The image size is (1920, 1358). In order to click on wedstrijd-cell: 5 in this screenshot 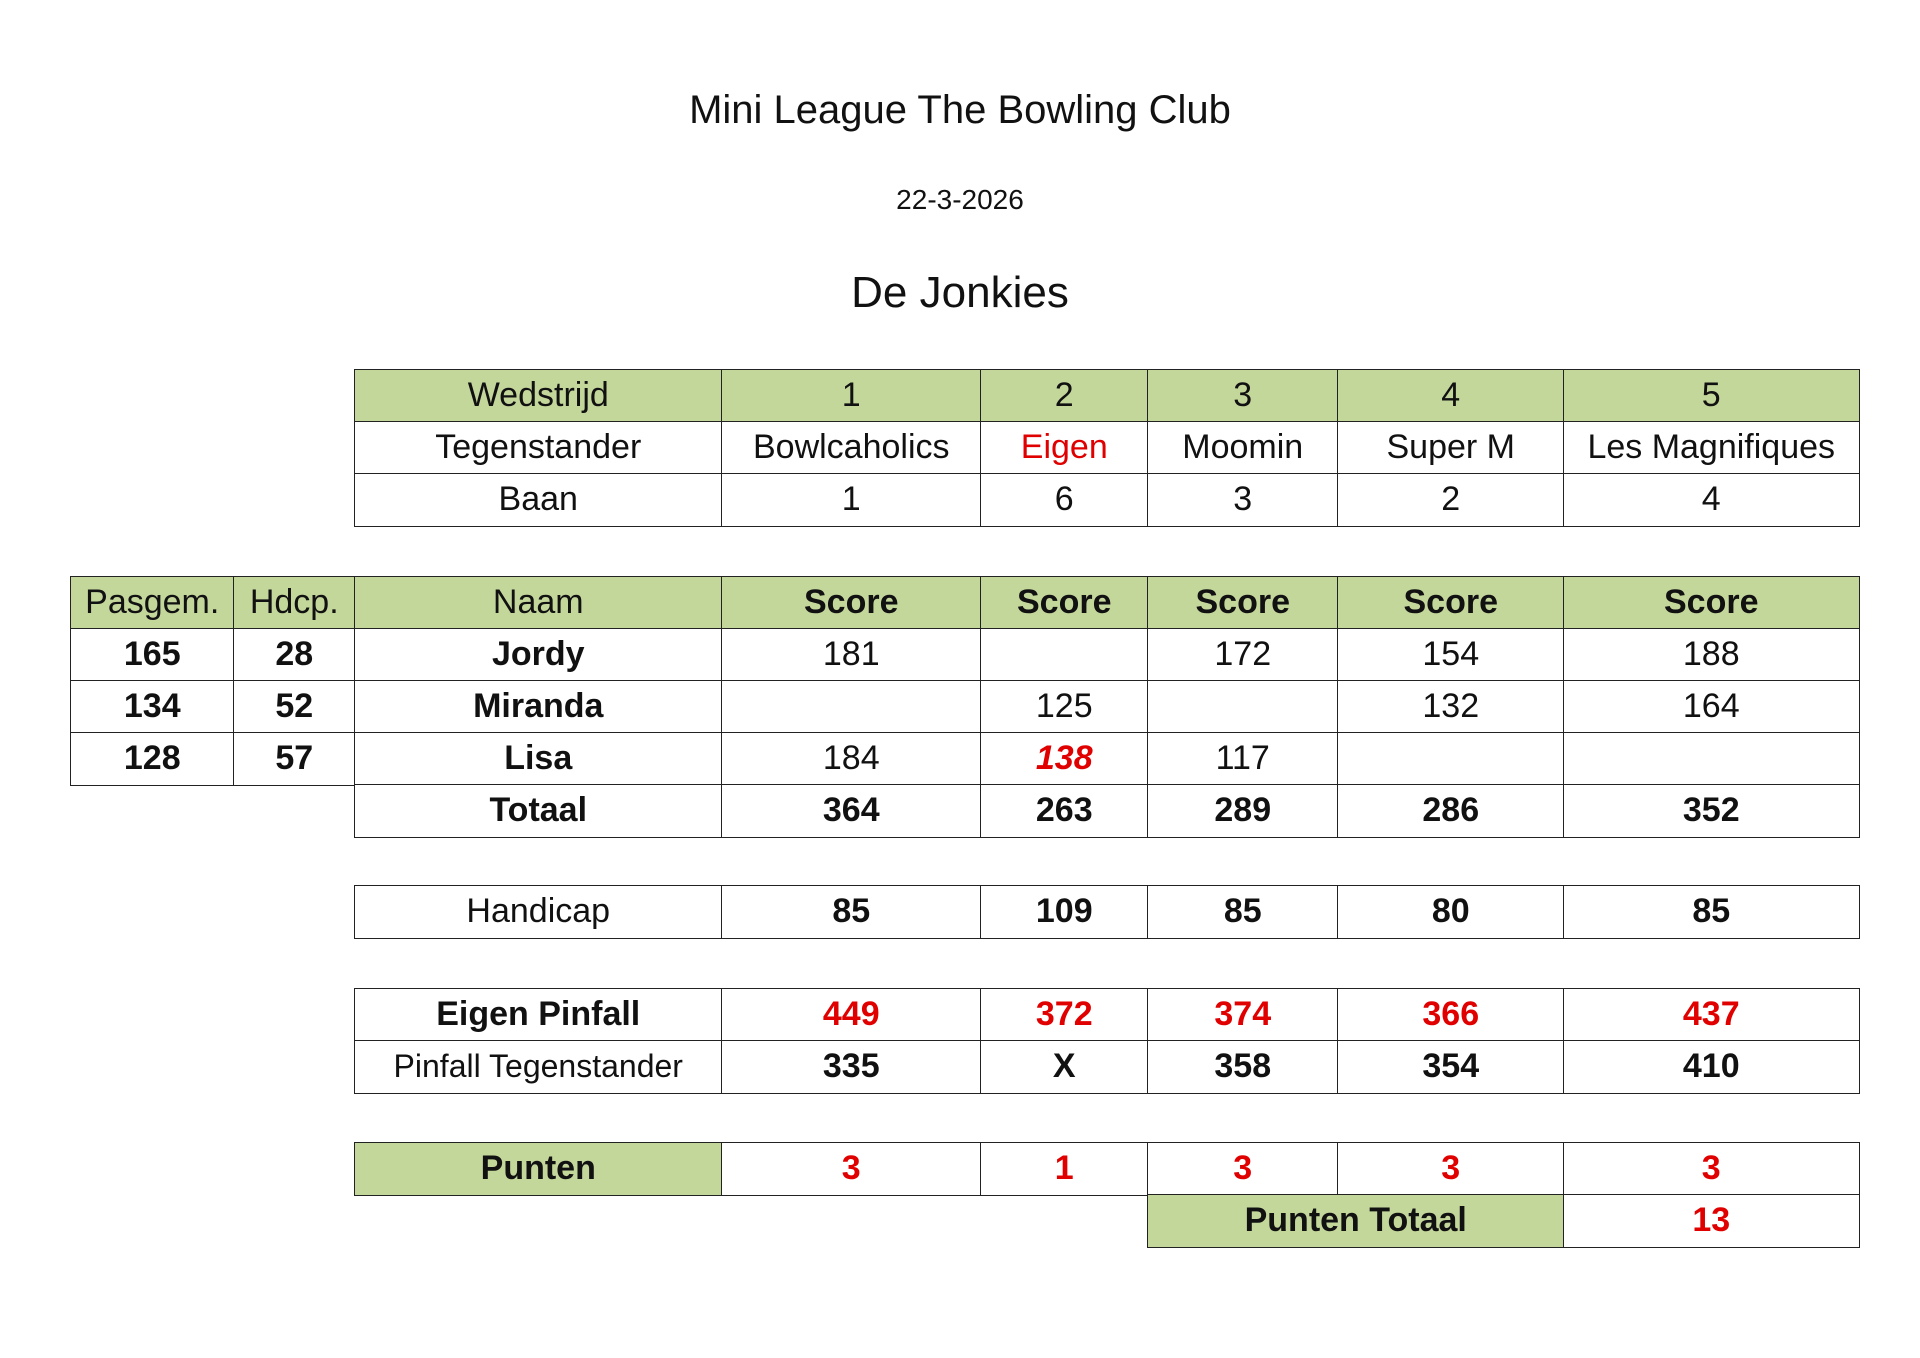, I will do `click(1711, 396)`.